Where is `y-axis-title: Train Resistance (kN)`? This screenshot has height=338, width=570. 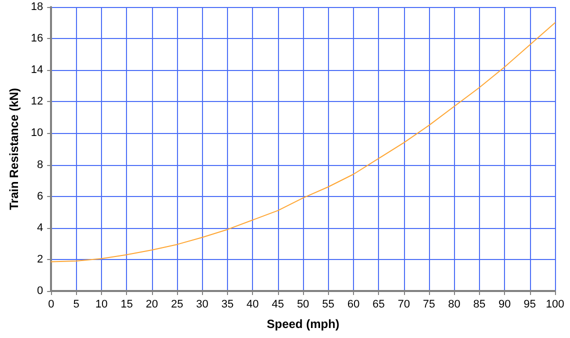
y-axis-title: Train Resistance (kN) is located at coordinates (14, 149).